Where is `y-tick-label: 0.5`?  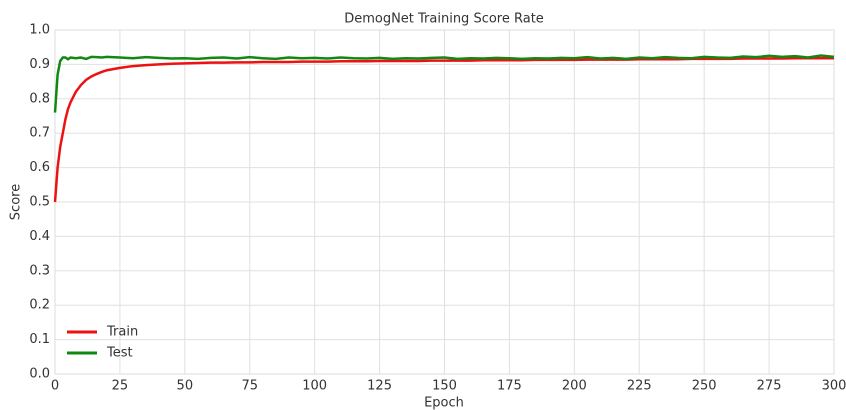 y-tick-label: 0.5 is located at coordinates (39, 202).